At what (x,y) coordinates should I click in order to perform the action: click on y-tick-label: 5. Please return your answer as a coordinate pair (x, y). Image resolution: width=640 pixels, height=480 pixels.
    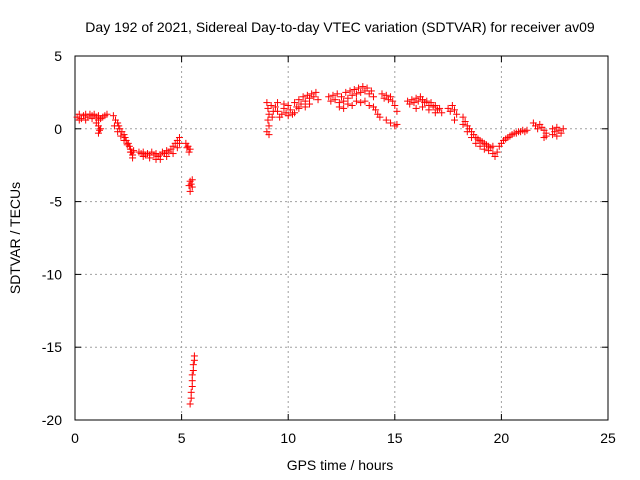
    Looking at the image, I should click on (58, 56).